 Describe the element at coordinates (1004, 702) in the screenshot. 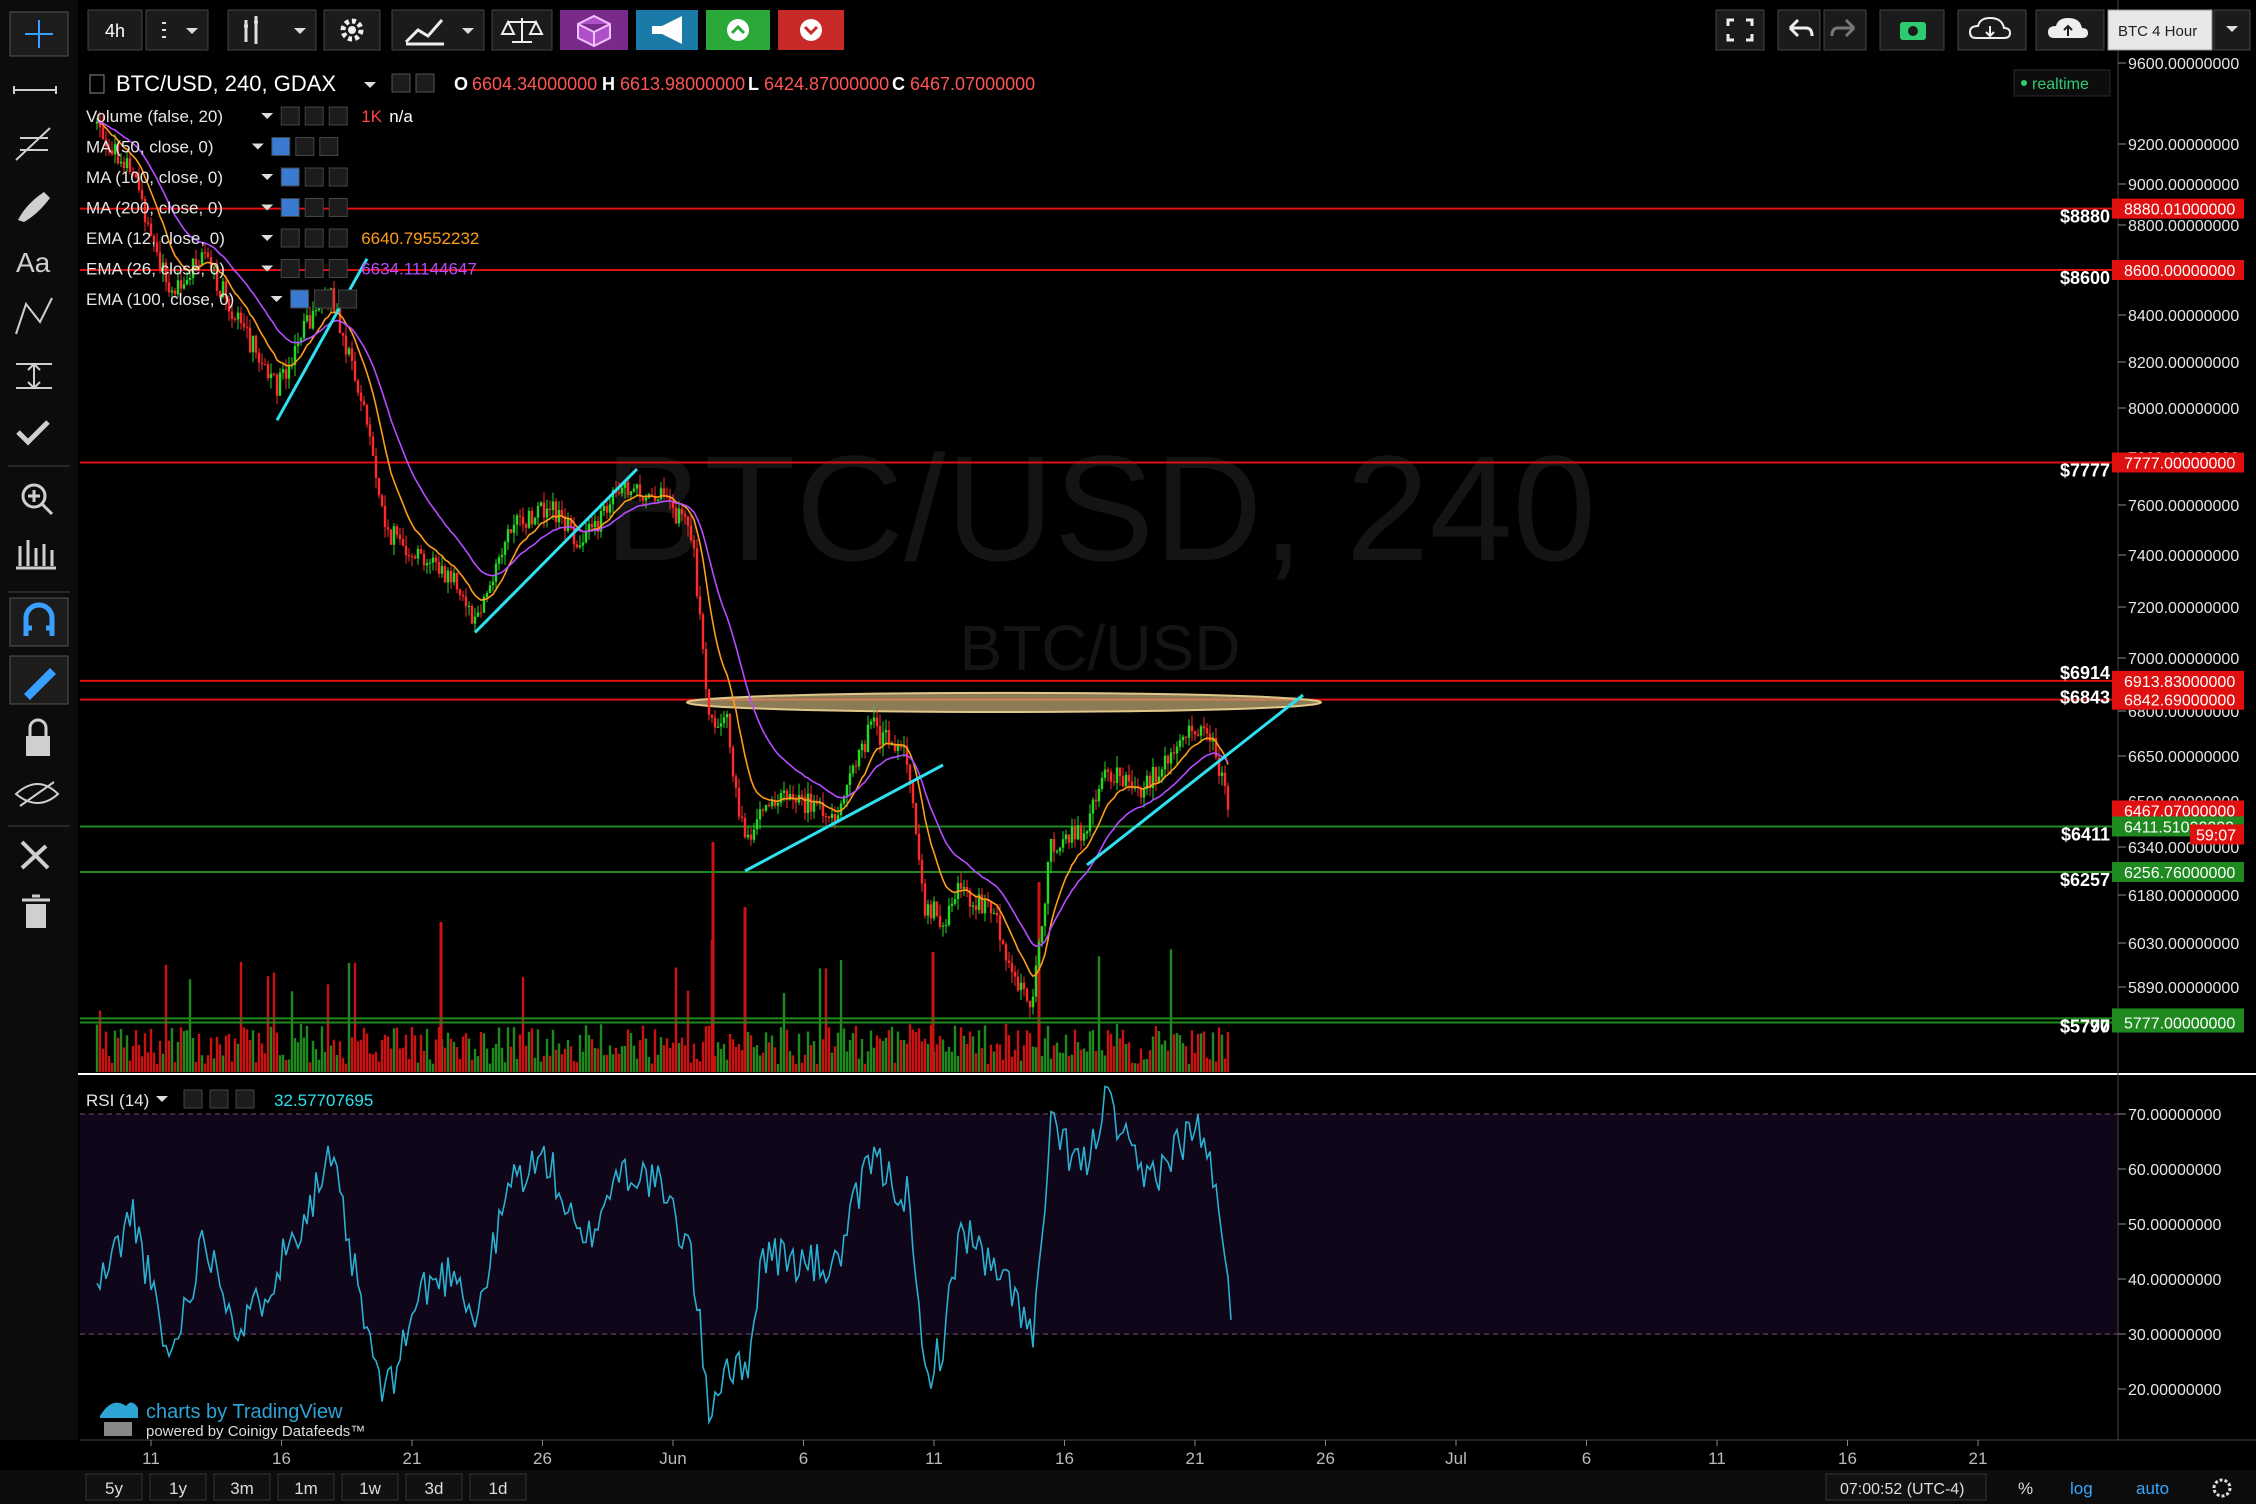

I see `resistance-ellipse` at that location.